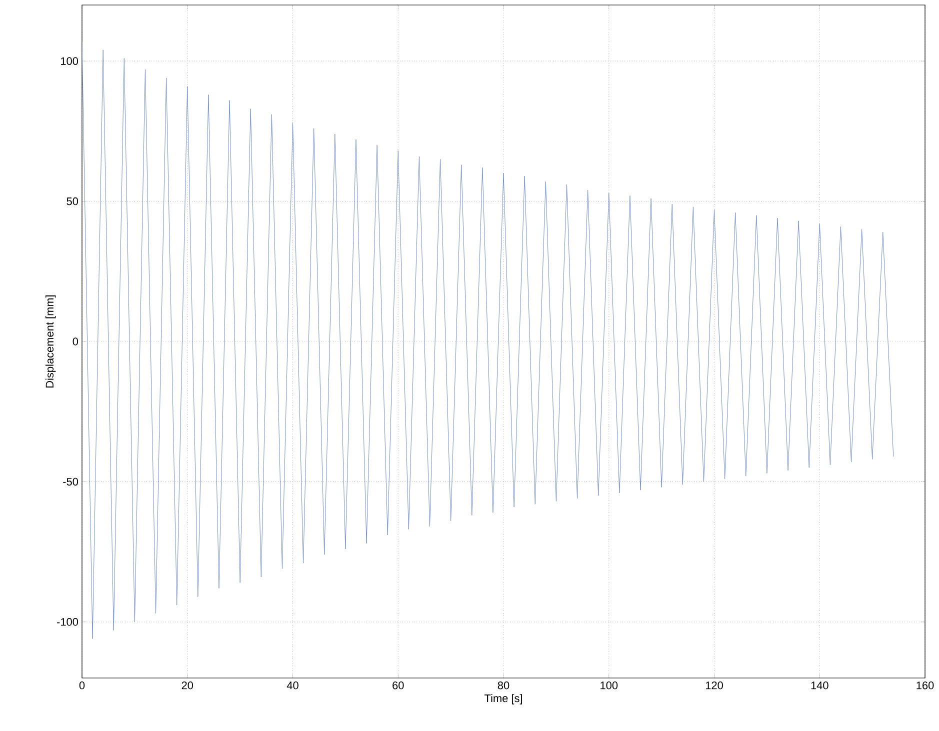  What do you see at coordinates (188, 686) in the screenshot?
I see `x-tick-label: 20` at bounding box center [188, 686].